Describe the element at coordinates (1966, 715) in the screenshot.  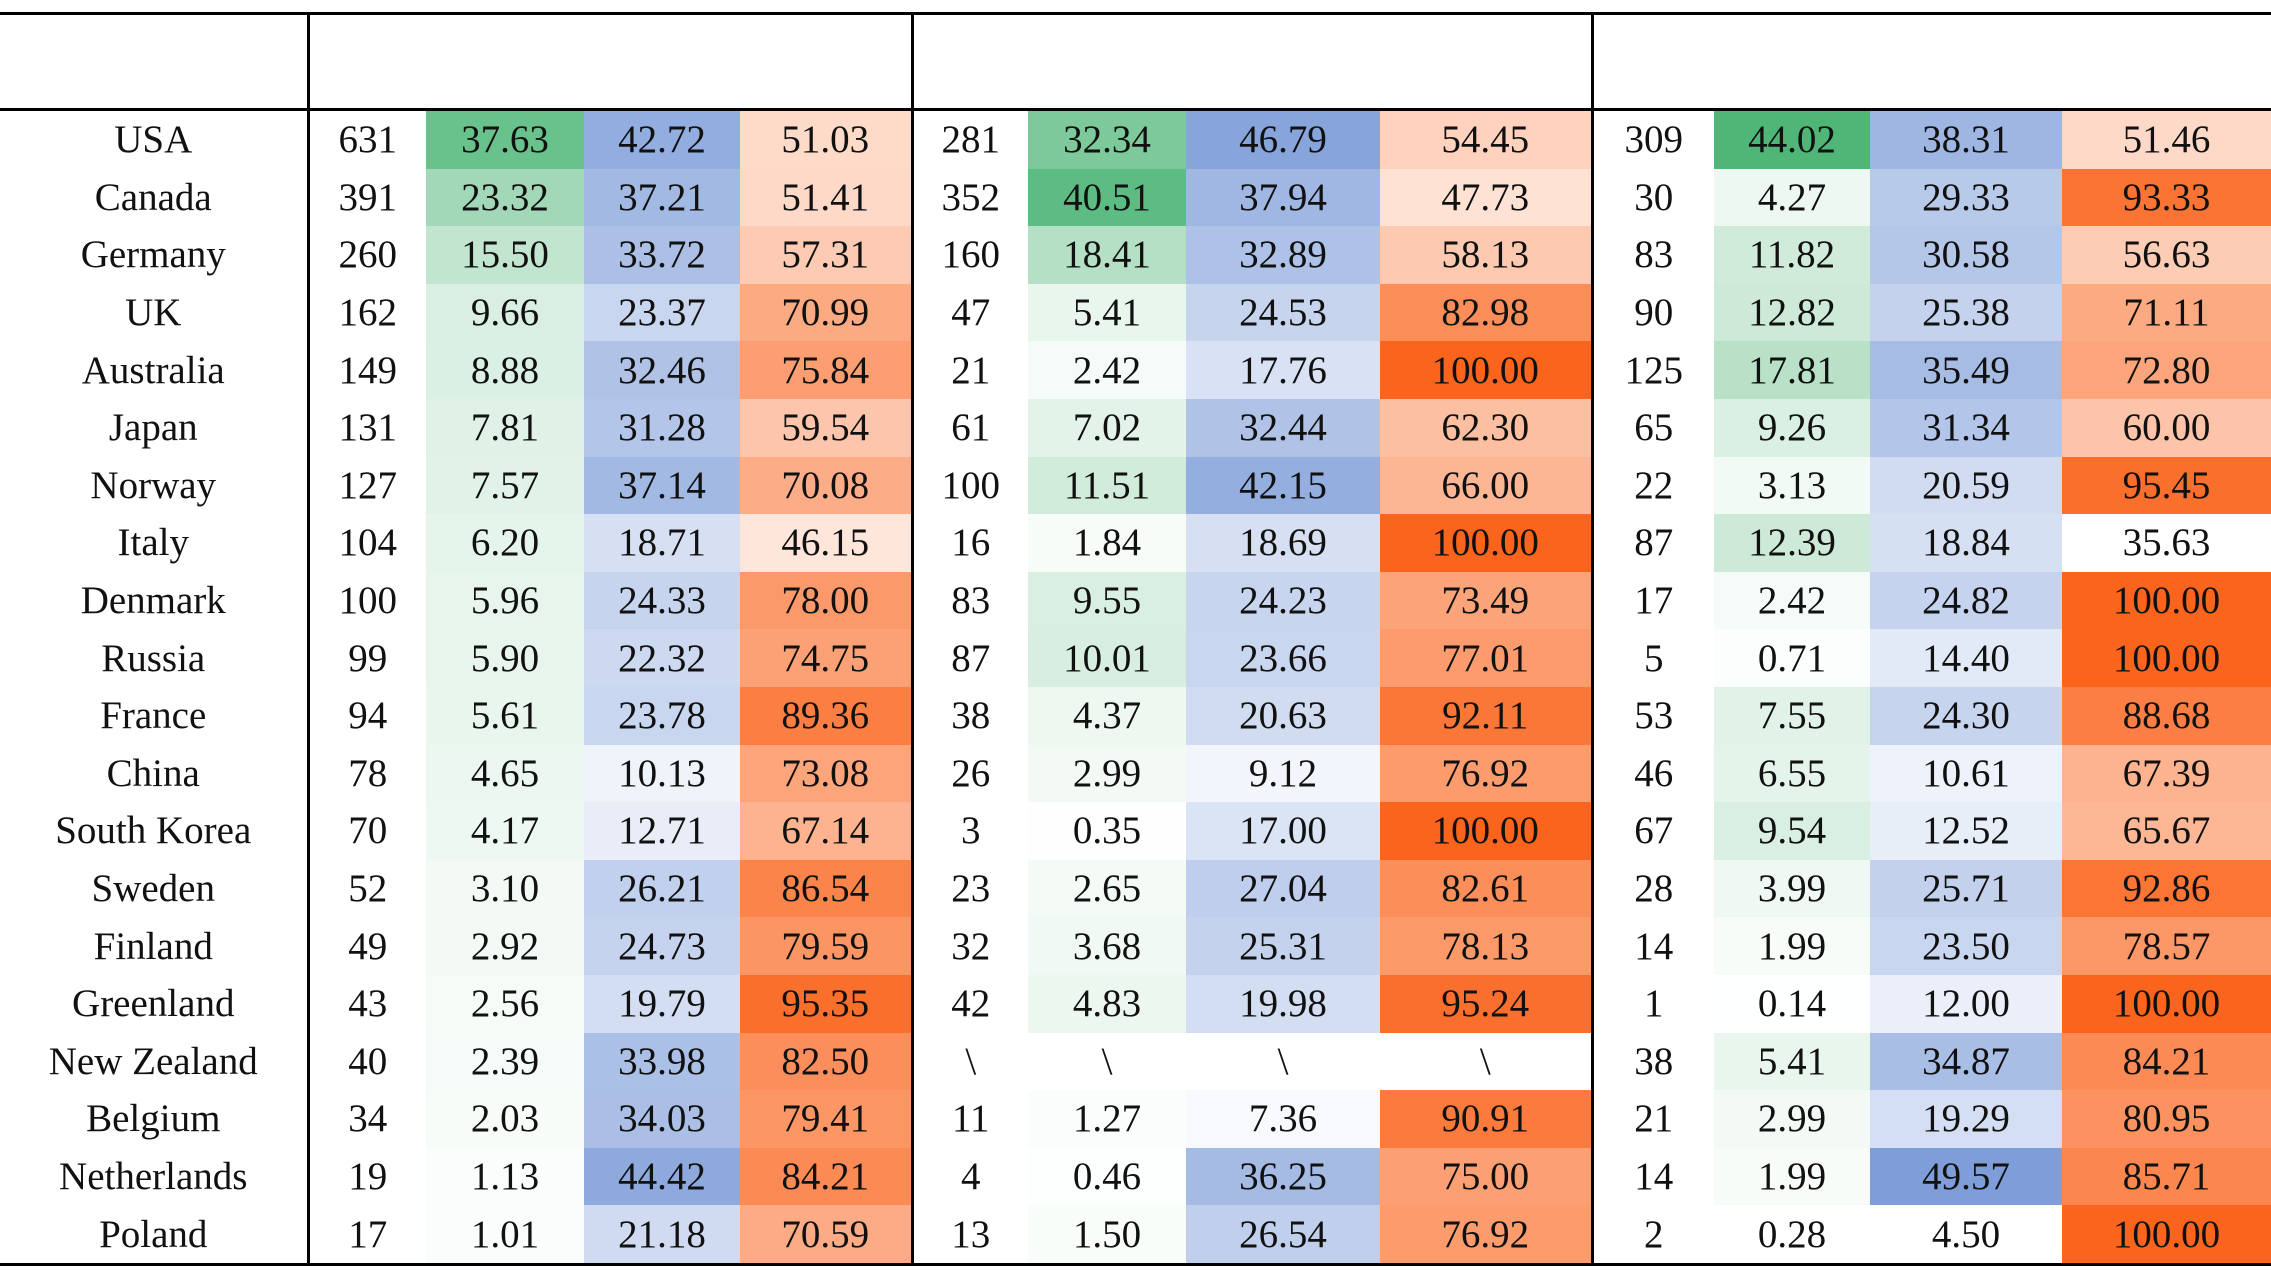
I see `value-cell: 24.30` at that location.